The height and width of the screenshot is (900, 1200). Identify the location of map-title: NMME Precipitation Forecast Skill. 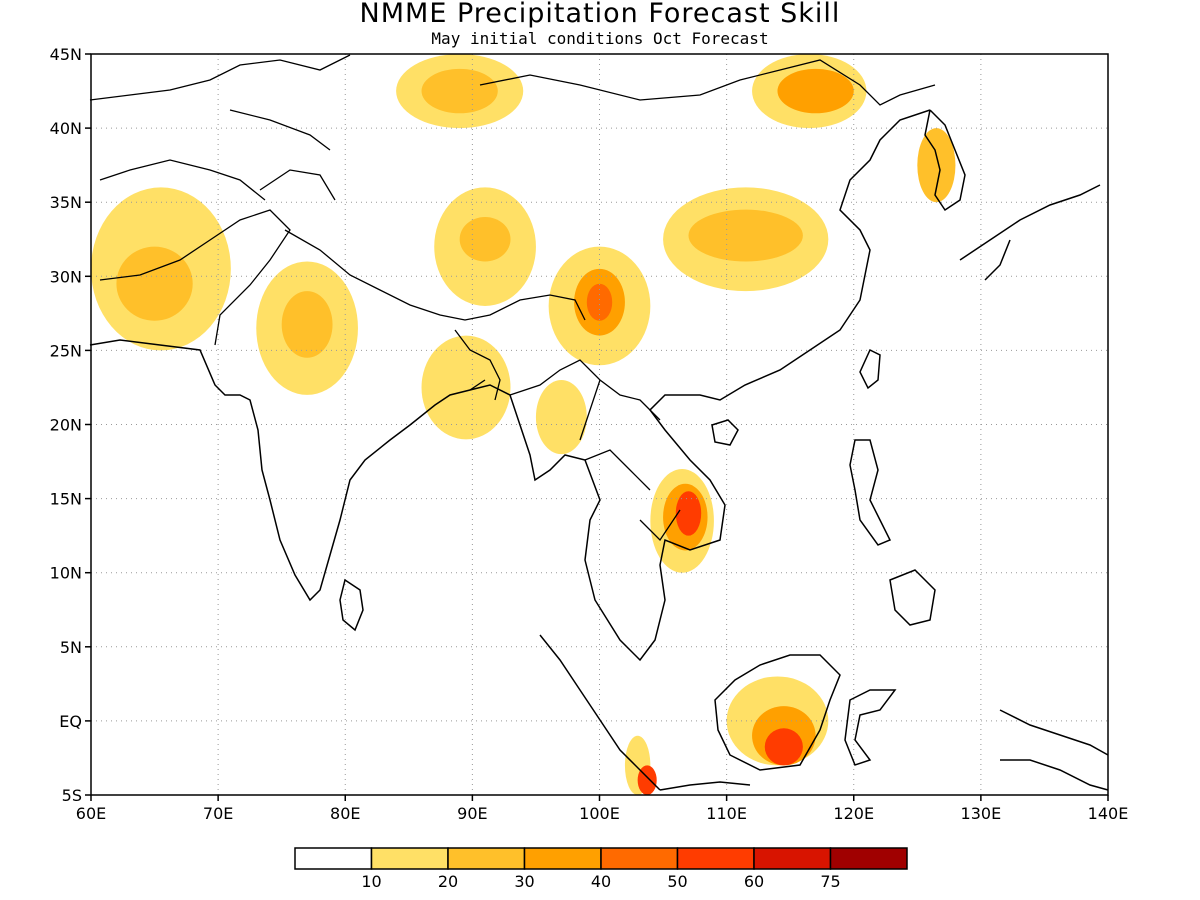
(600, 14).